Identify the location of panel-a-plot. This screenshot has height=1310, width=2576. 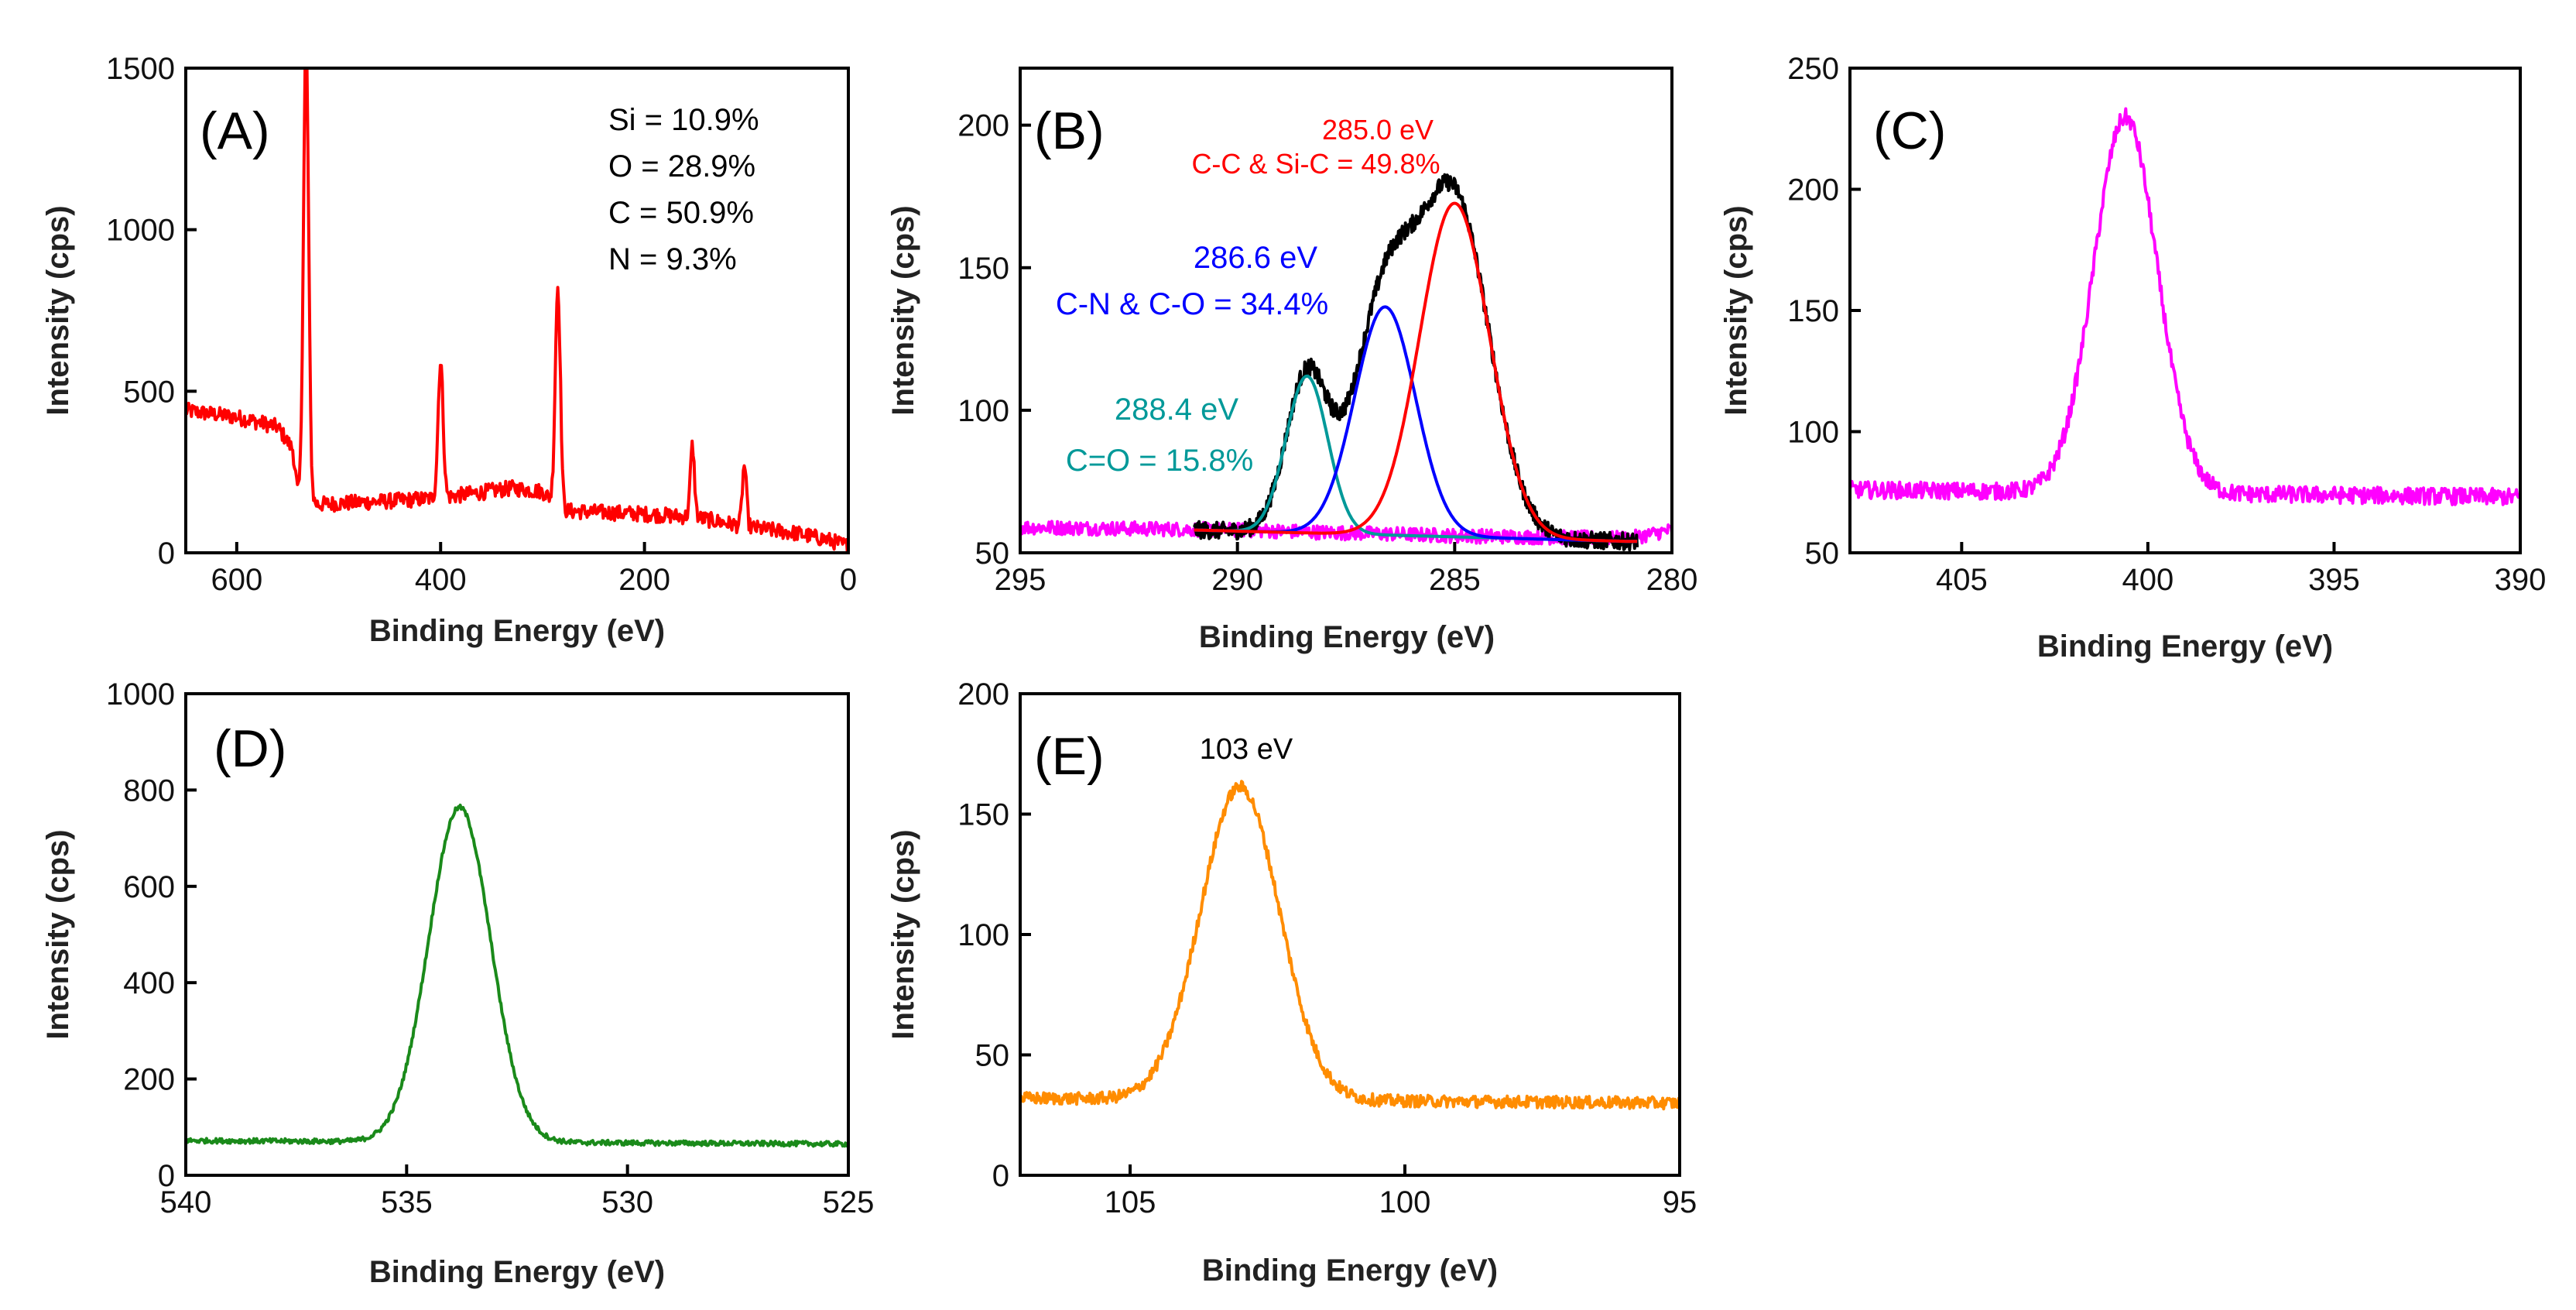
(517, 310).